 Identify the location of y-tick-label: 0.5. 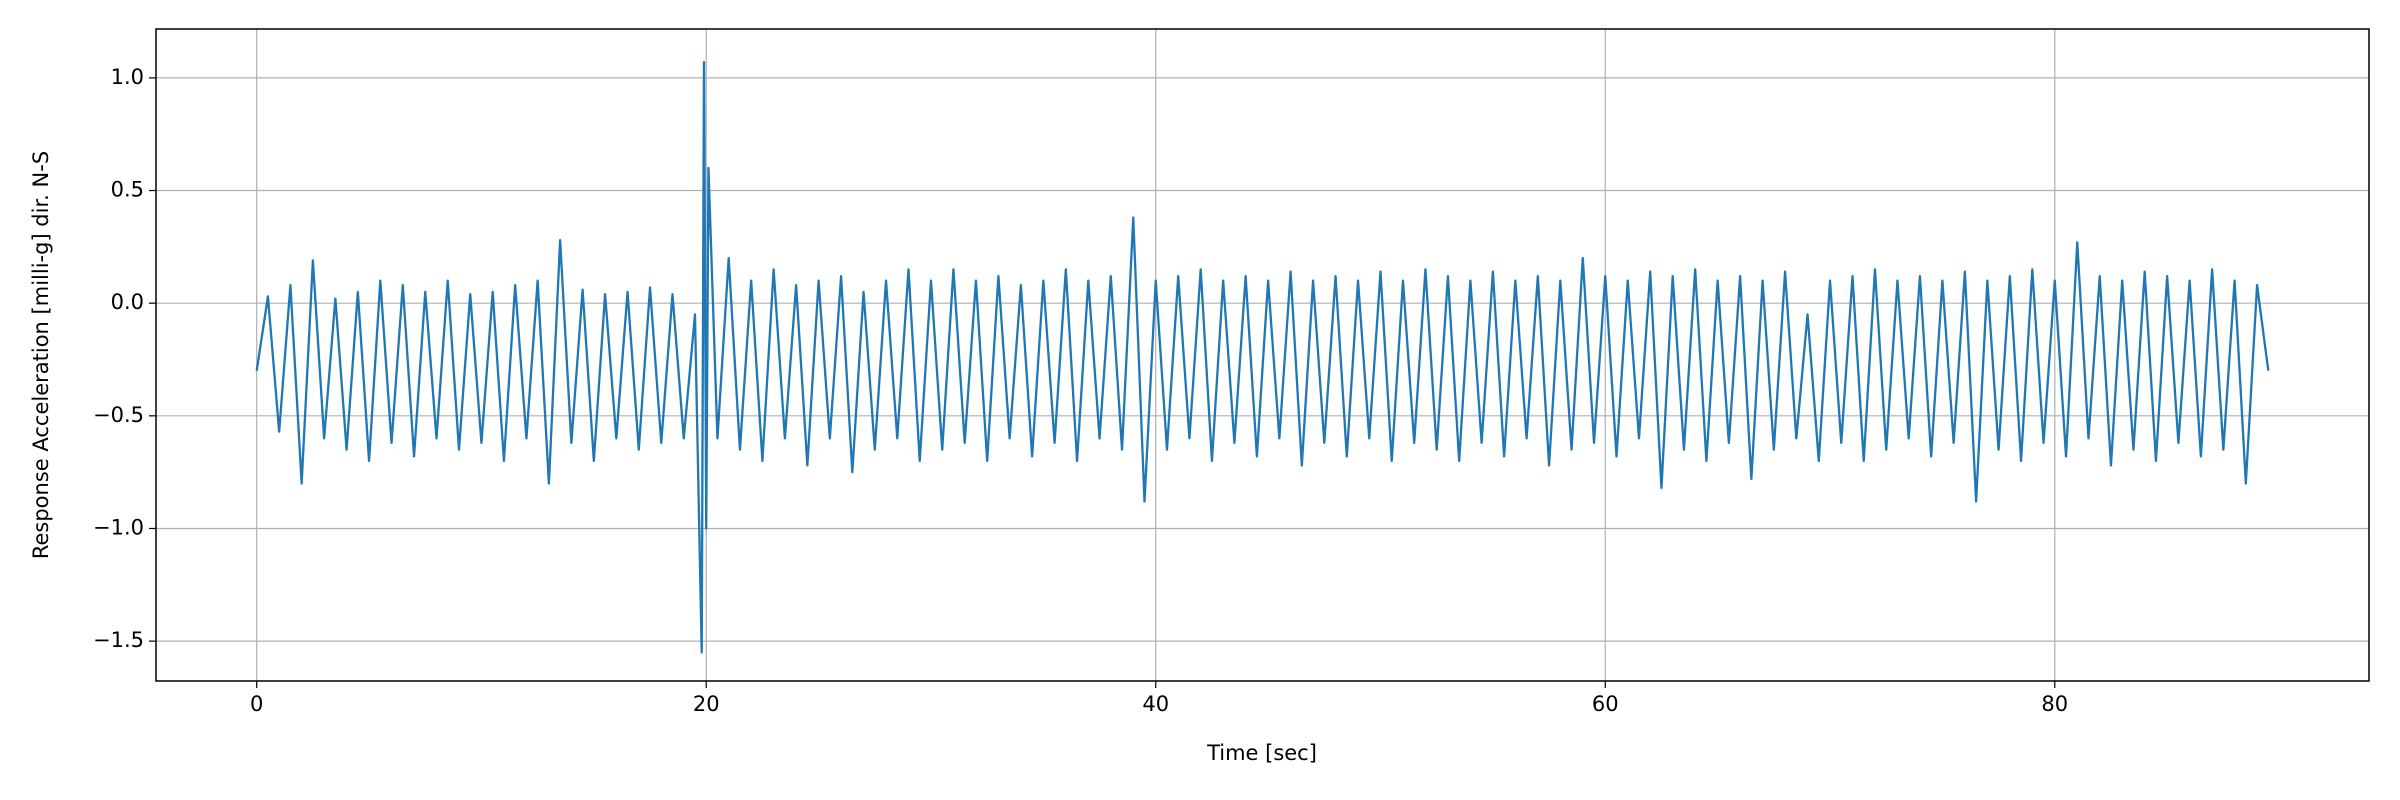
(127, 190).